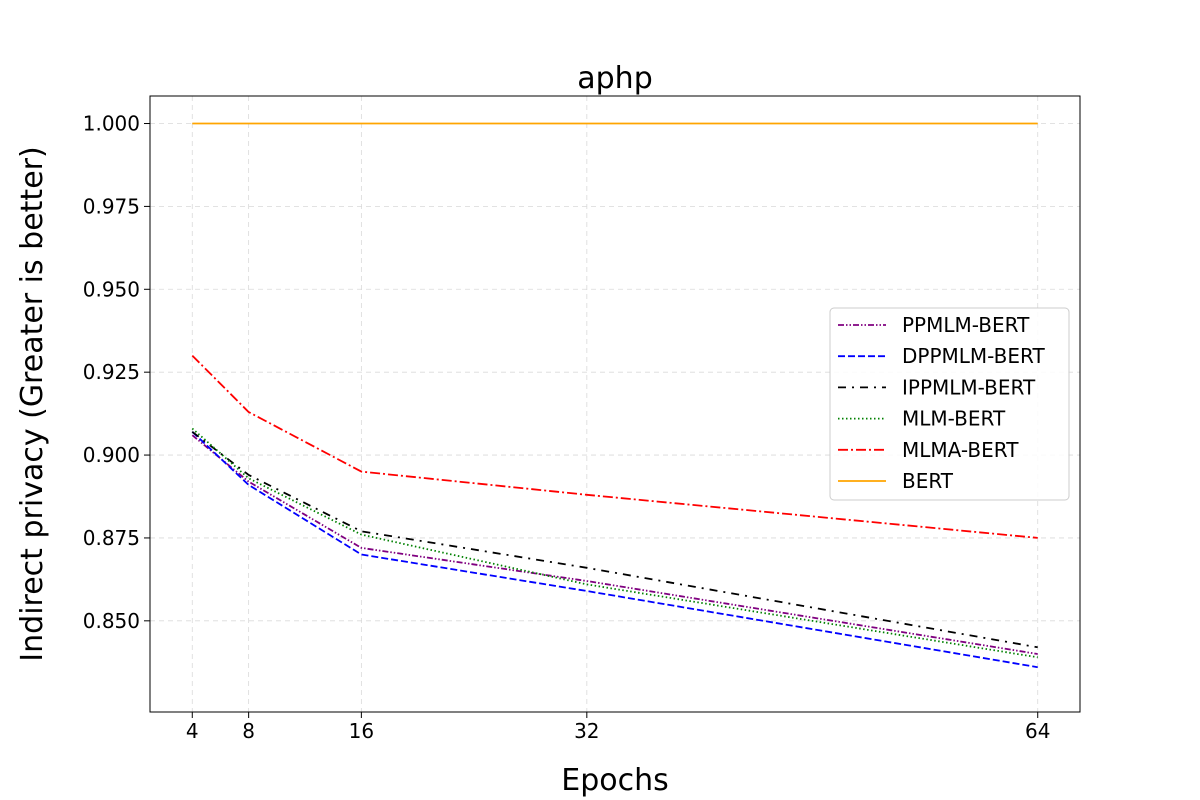  Describe the element at coordinates (248, 731) in the screenshot. I see `x-tick-label: 8` at that location.